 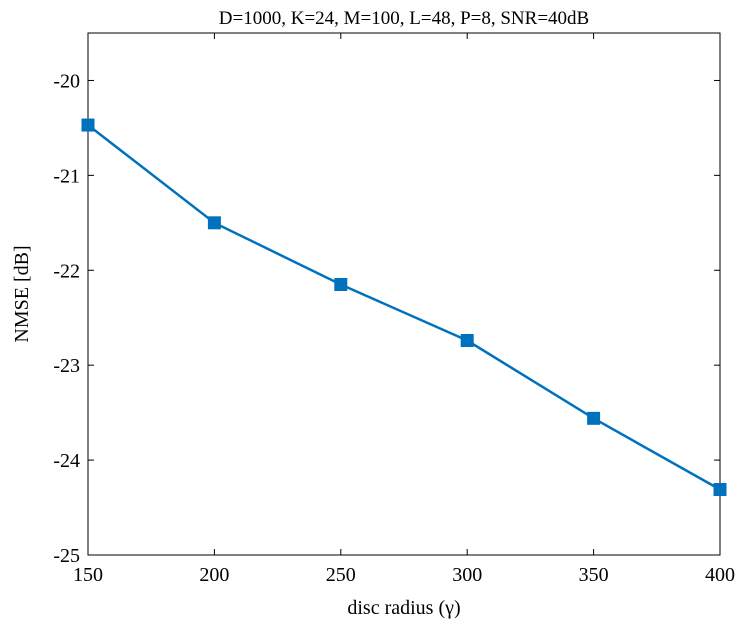 What do you see at coordinates (66, 366) in the screenshot?
I see `y-tick-label: -23` at bounding box center [66, 366].